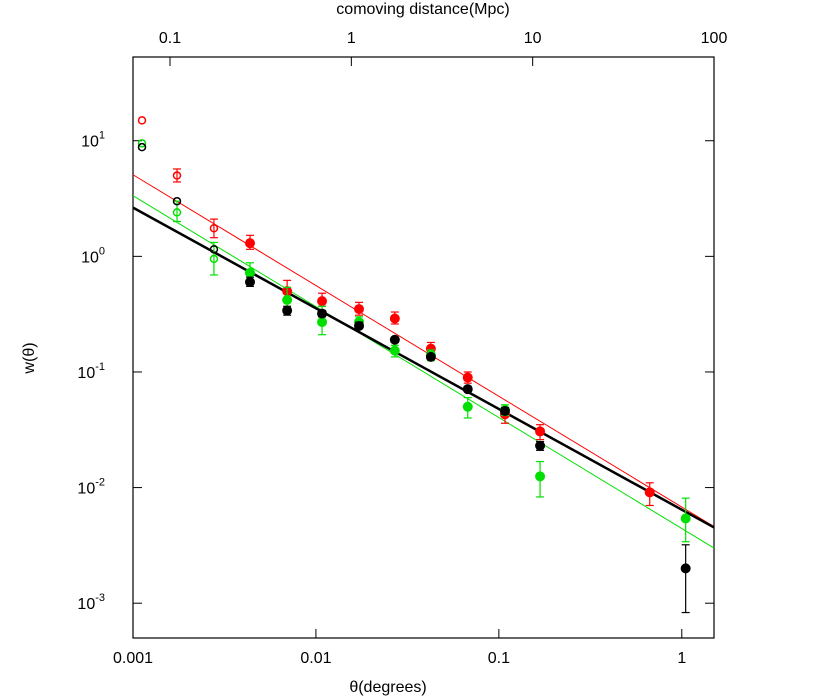 Image resolution: width=830 pixels, height=698 pixels. Describe the element at coordinates (100, 598) in the screenshot. I see `y-tick-exponent: -3` at that location.